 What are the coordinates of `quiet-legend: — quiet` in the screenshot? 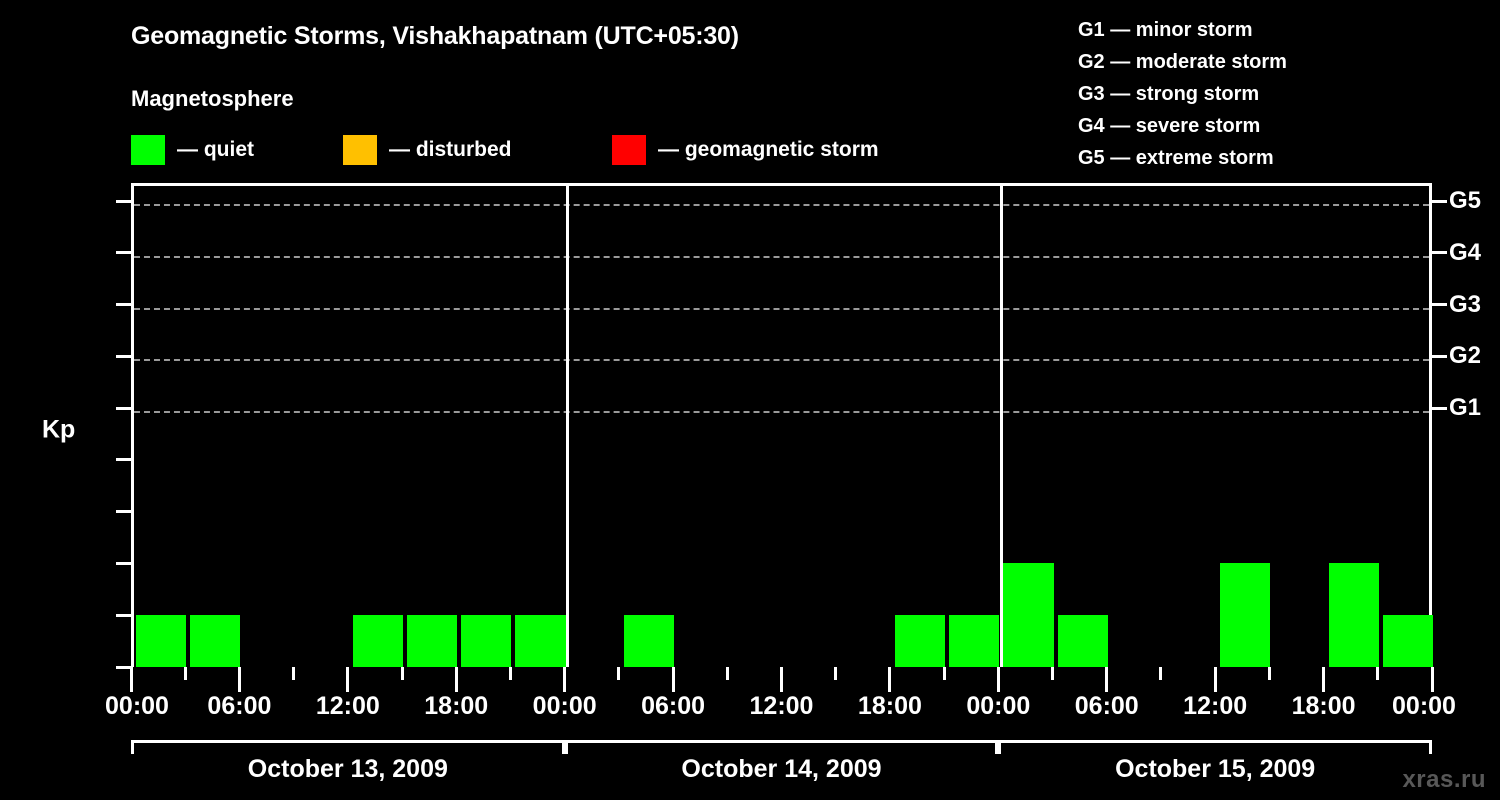 It's located at (192, 150).